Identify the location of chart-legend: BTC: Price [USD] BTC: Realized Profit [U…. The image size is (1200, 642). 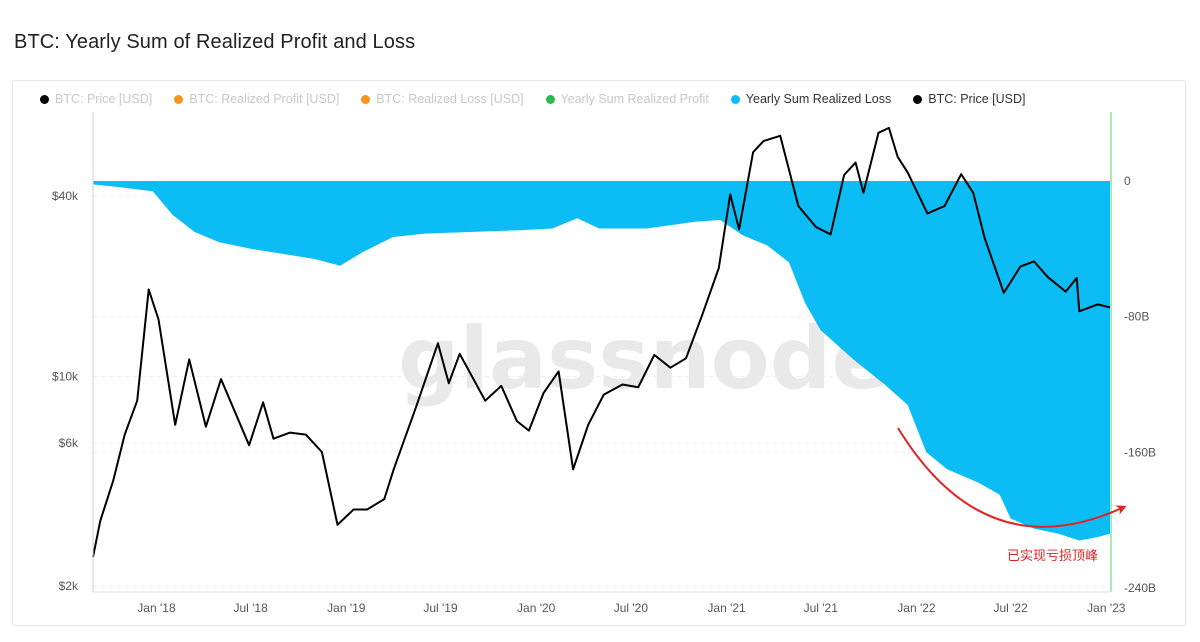
(533, 99).